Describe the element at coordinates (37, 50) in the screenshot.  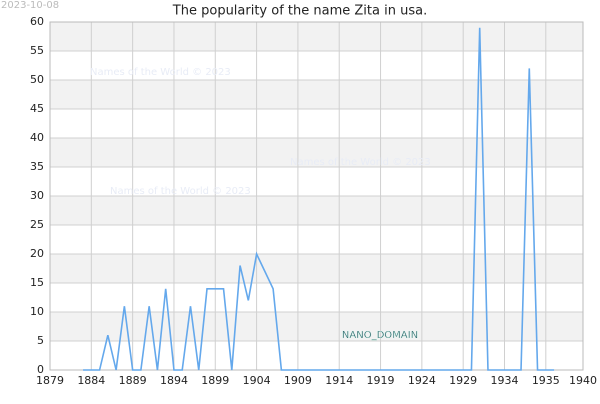
I see `y-tick-label: 55` at that location.